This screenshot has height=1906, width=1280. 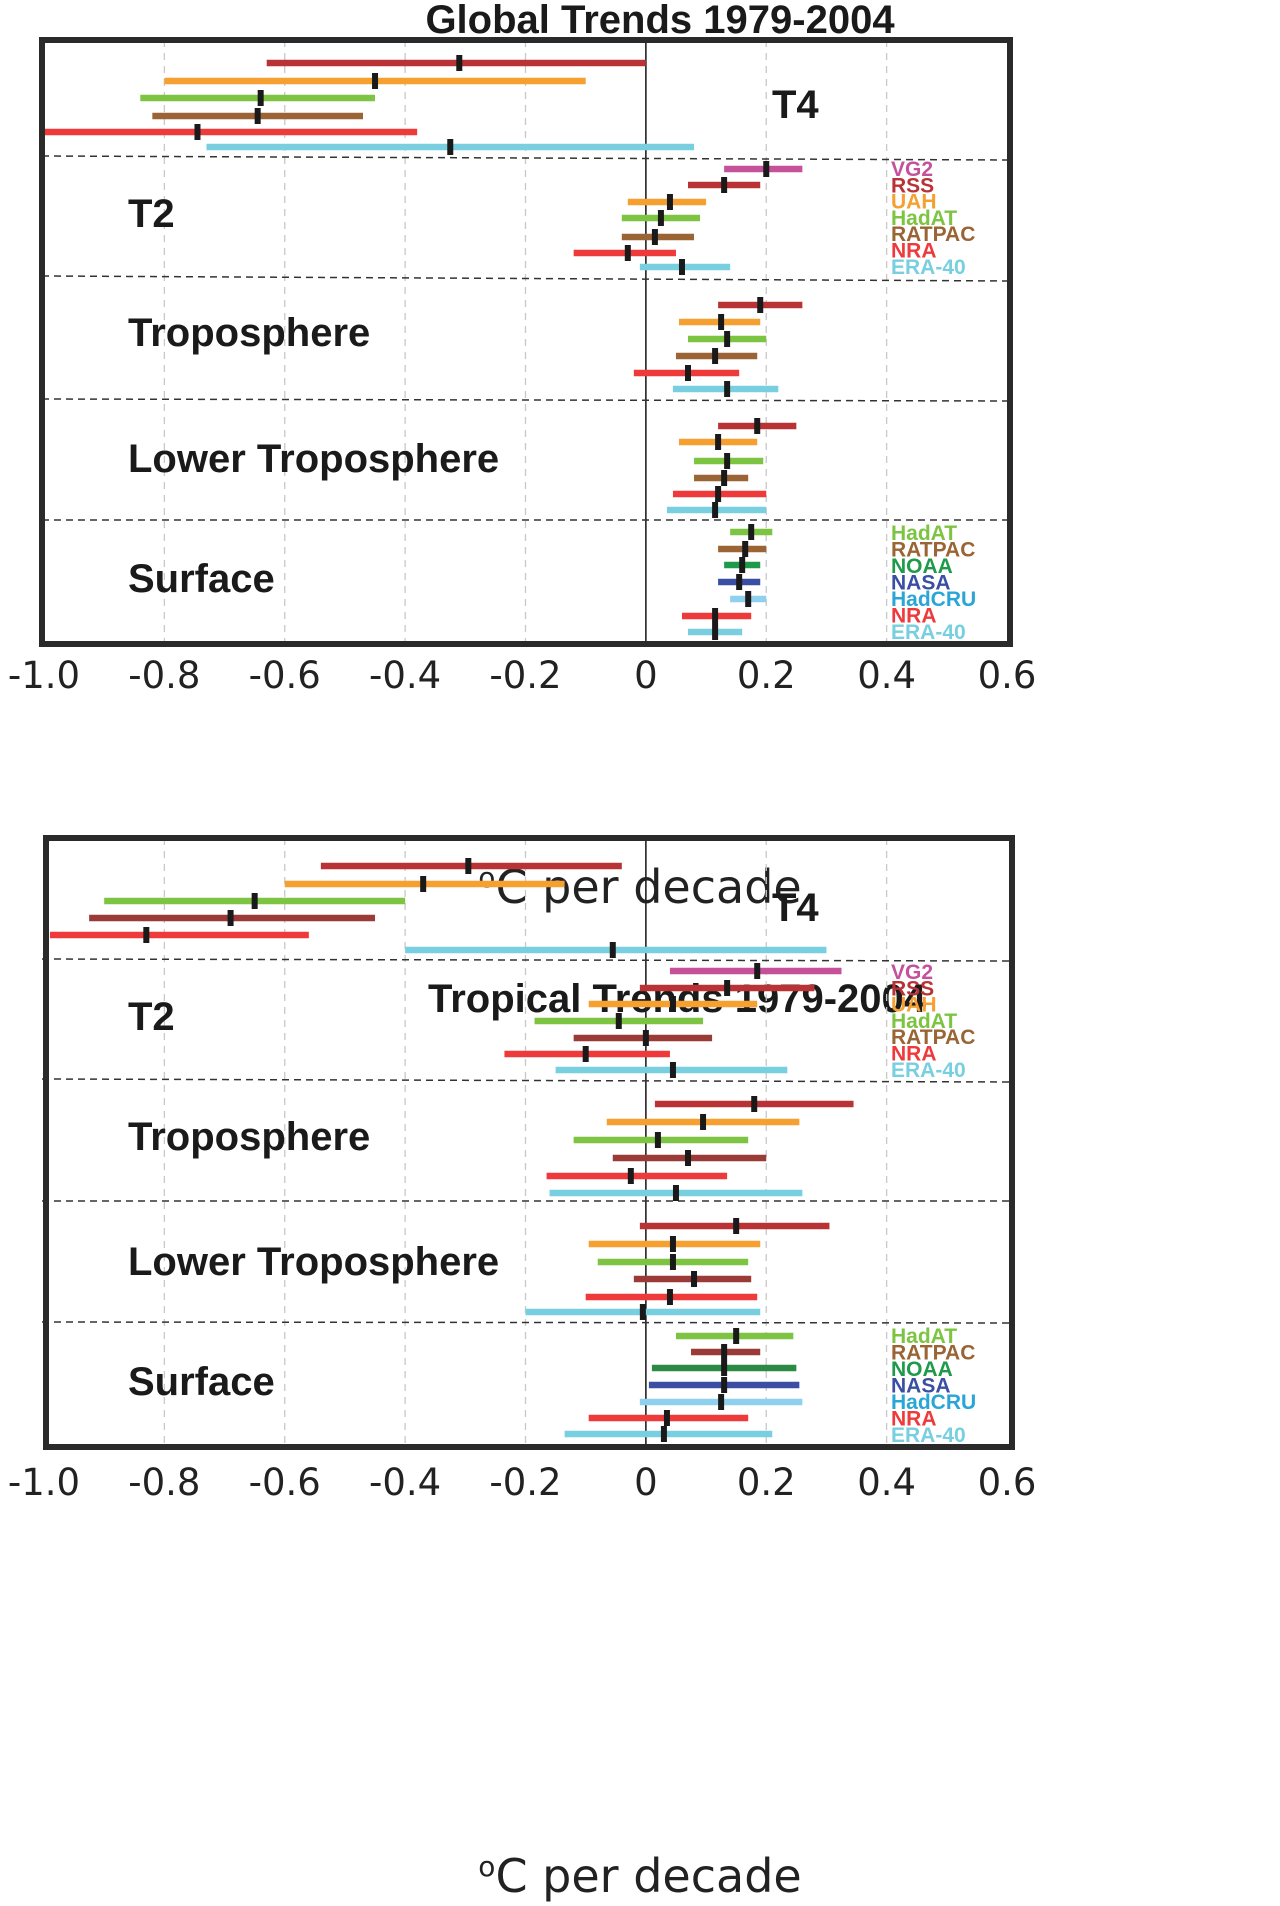 I want to click on legend-entry: NOAA, so click(x=922, y=1369).